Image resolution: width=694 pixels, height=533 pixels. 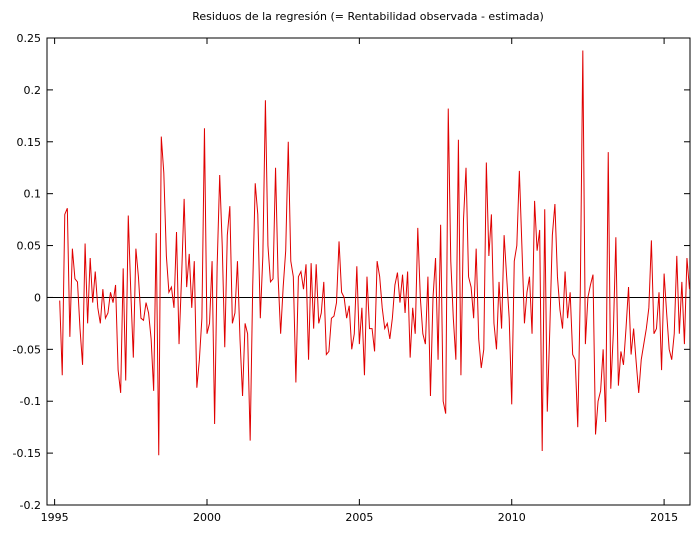 What do you see at coordinates (29, 142) in the screenshot?
I see `y-tick-label: 0.15` at bounding box center [29, 142].